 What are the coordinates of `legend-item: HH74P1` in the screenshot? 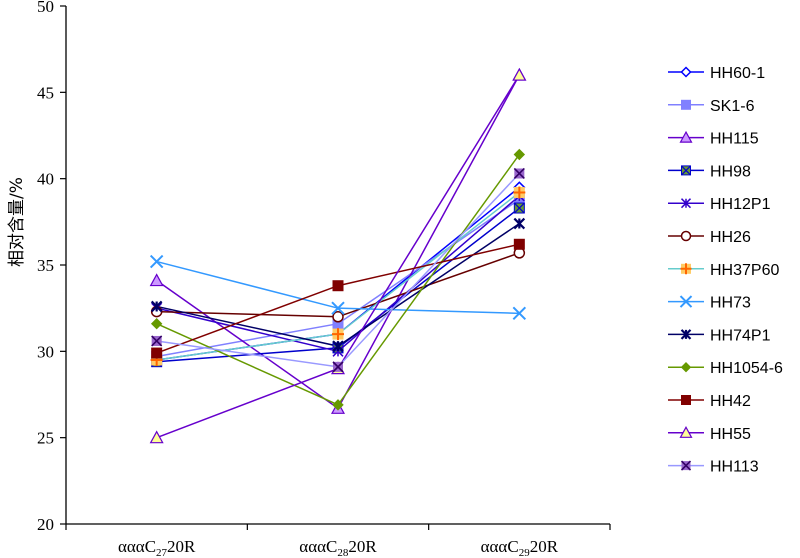 It's located at (719, 335).